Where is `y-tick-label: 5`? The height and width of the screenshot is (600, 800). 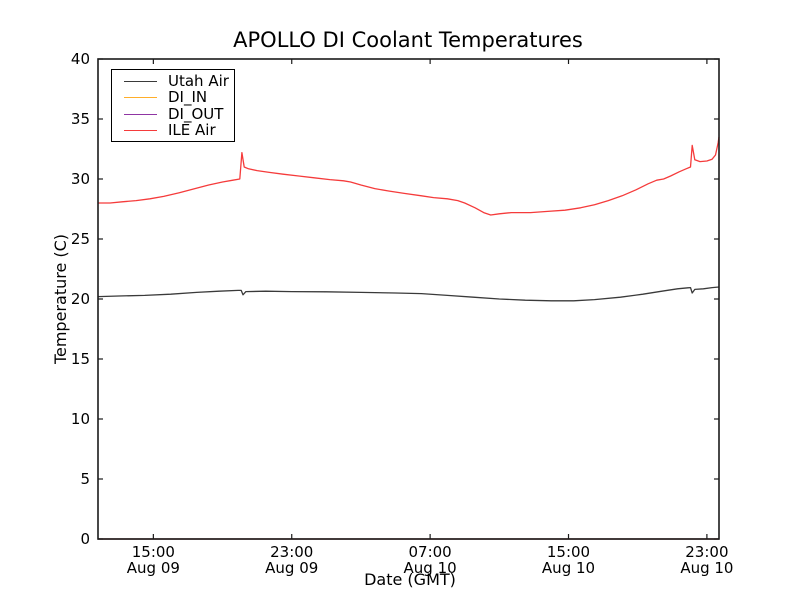 y-tick-label: 5 is located at coordinates (85, 479).